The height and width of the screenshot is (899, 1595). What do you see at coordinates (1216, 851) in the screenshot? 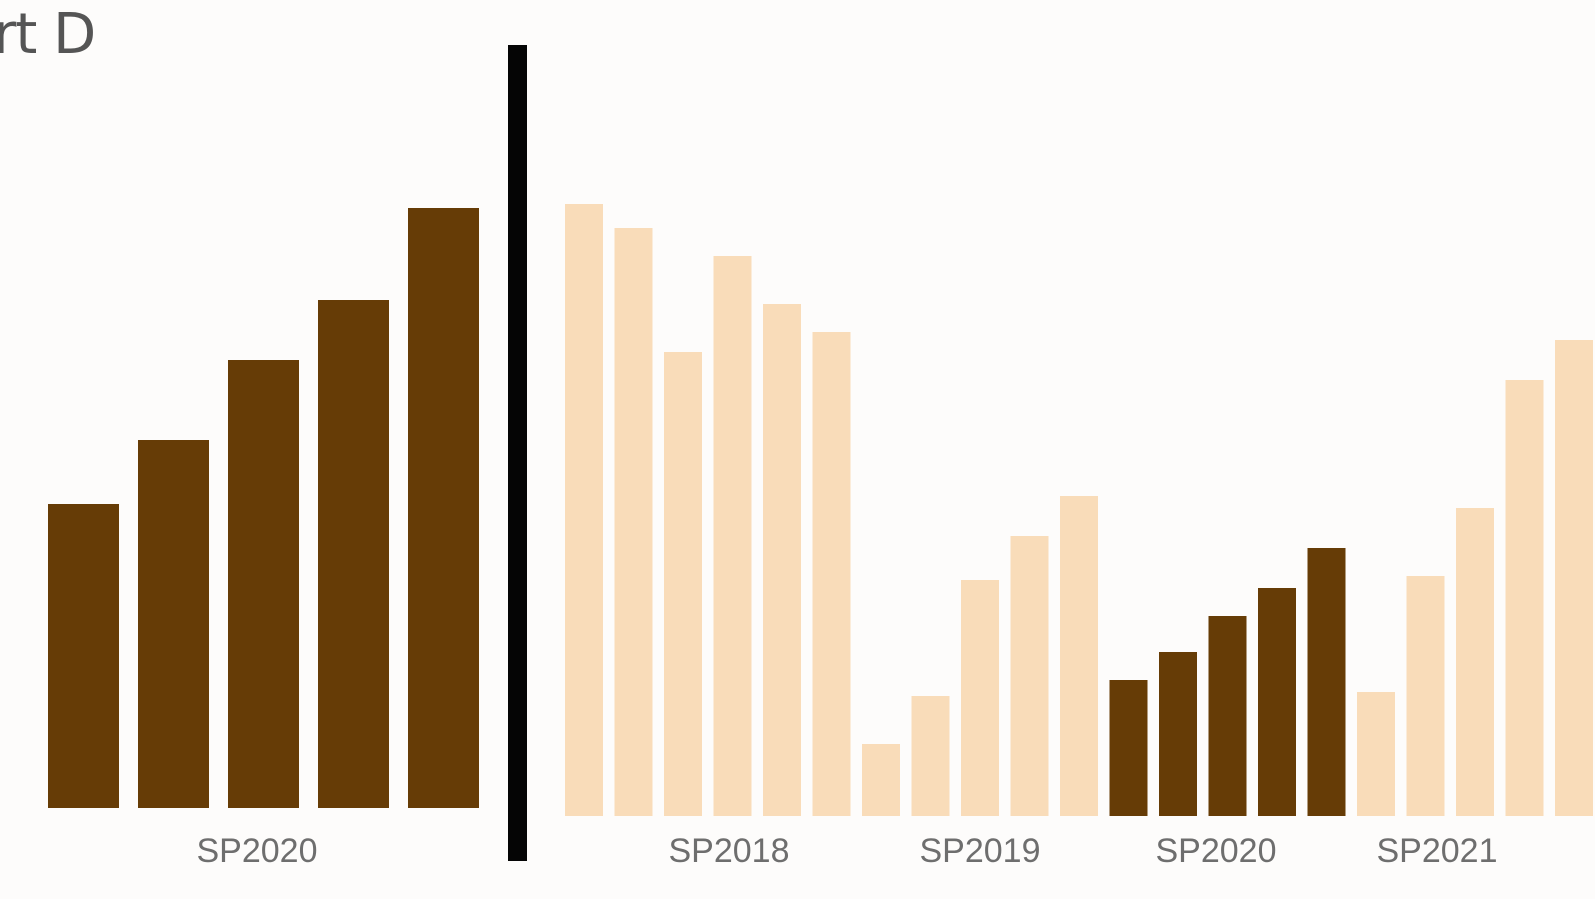
I see `group-label-sp2020: SP2020` at bounding box center [1216, 851].